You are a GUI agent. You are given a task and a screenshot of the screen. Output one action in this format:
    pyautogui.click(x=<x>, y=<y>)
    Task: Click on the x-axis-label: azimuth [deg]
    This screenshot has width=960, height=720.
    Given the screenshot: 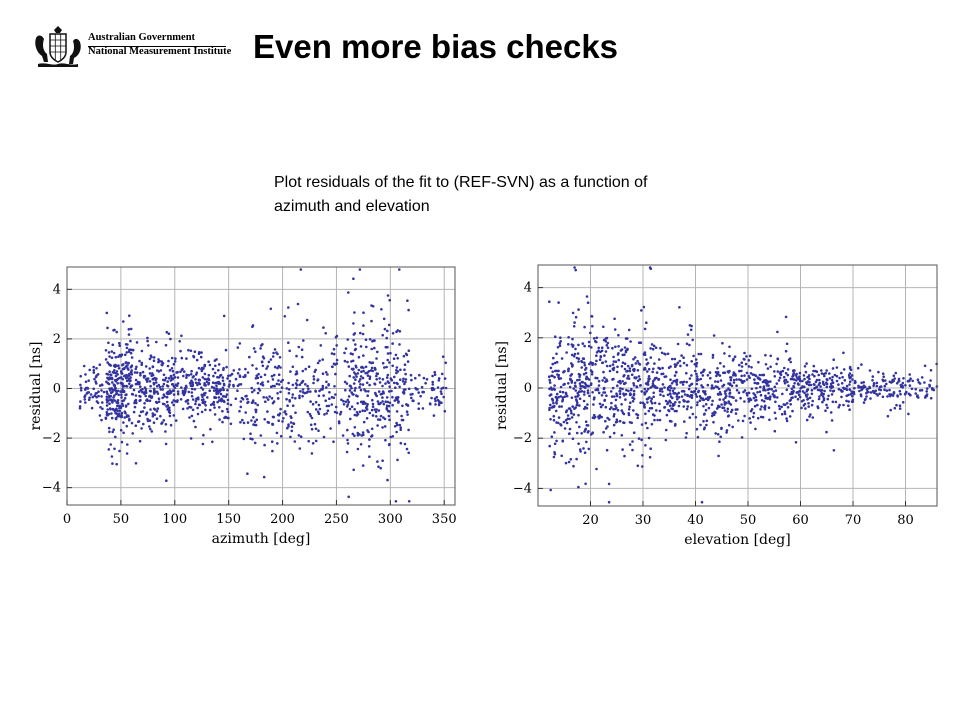 What is the action you would take?
    pyautogui.click(x=261, y=539)
    